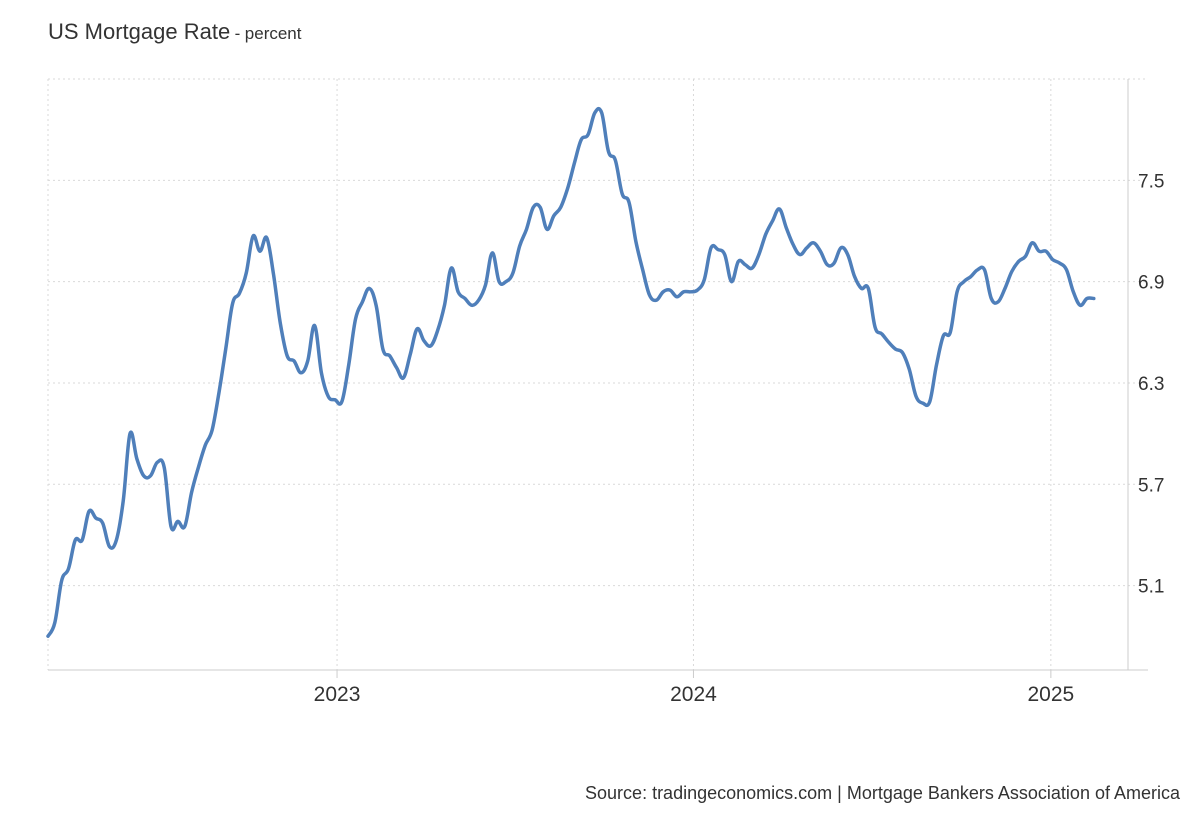 The height and width of the screenshot is (820, 1200). I want to click on y-tick-label: 6.9, so click(1151, 283).